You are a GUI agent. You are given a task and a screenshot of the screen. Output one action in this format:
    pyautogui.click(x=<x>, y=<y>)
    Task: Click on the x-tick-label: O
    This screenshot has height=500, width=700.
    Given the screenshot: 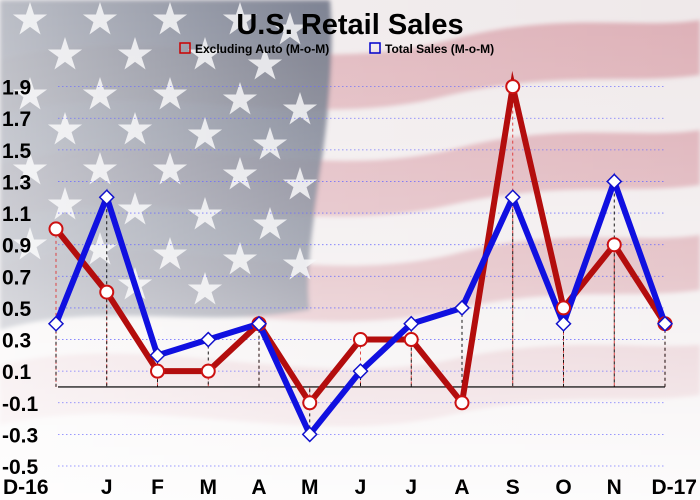 What is the action you would take?
    pyautogui.click(x=563, y=487)
    